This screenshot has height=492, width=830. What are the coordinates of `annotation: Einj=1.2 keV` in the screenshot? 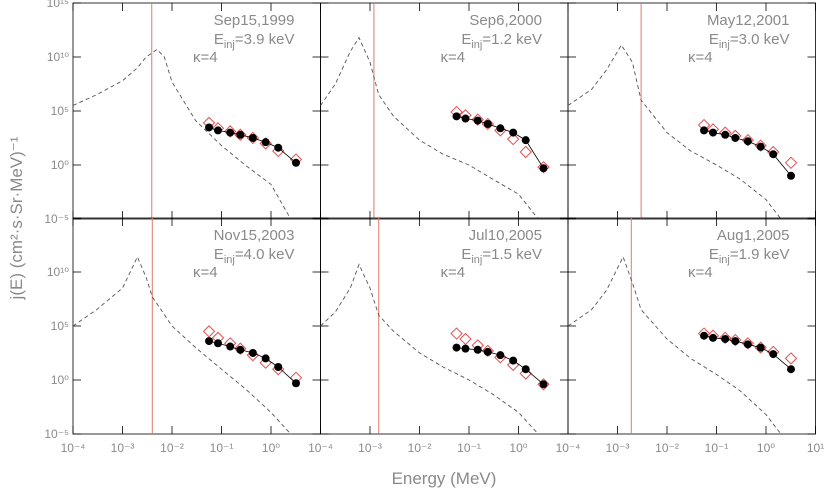 It's located at (501, 41).